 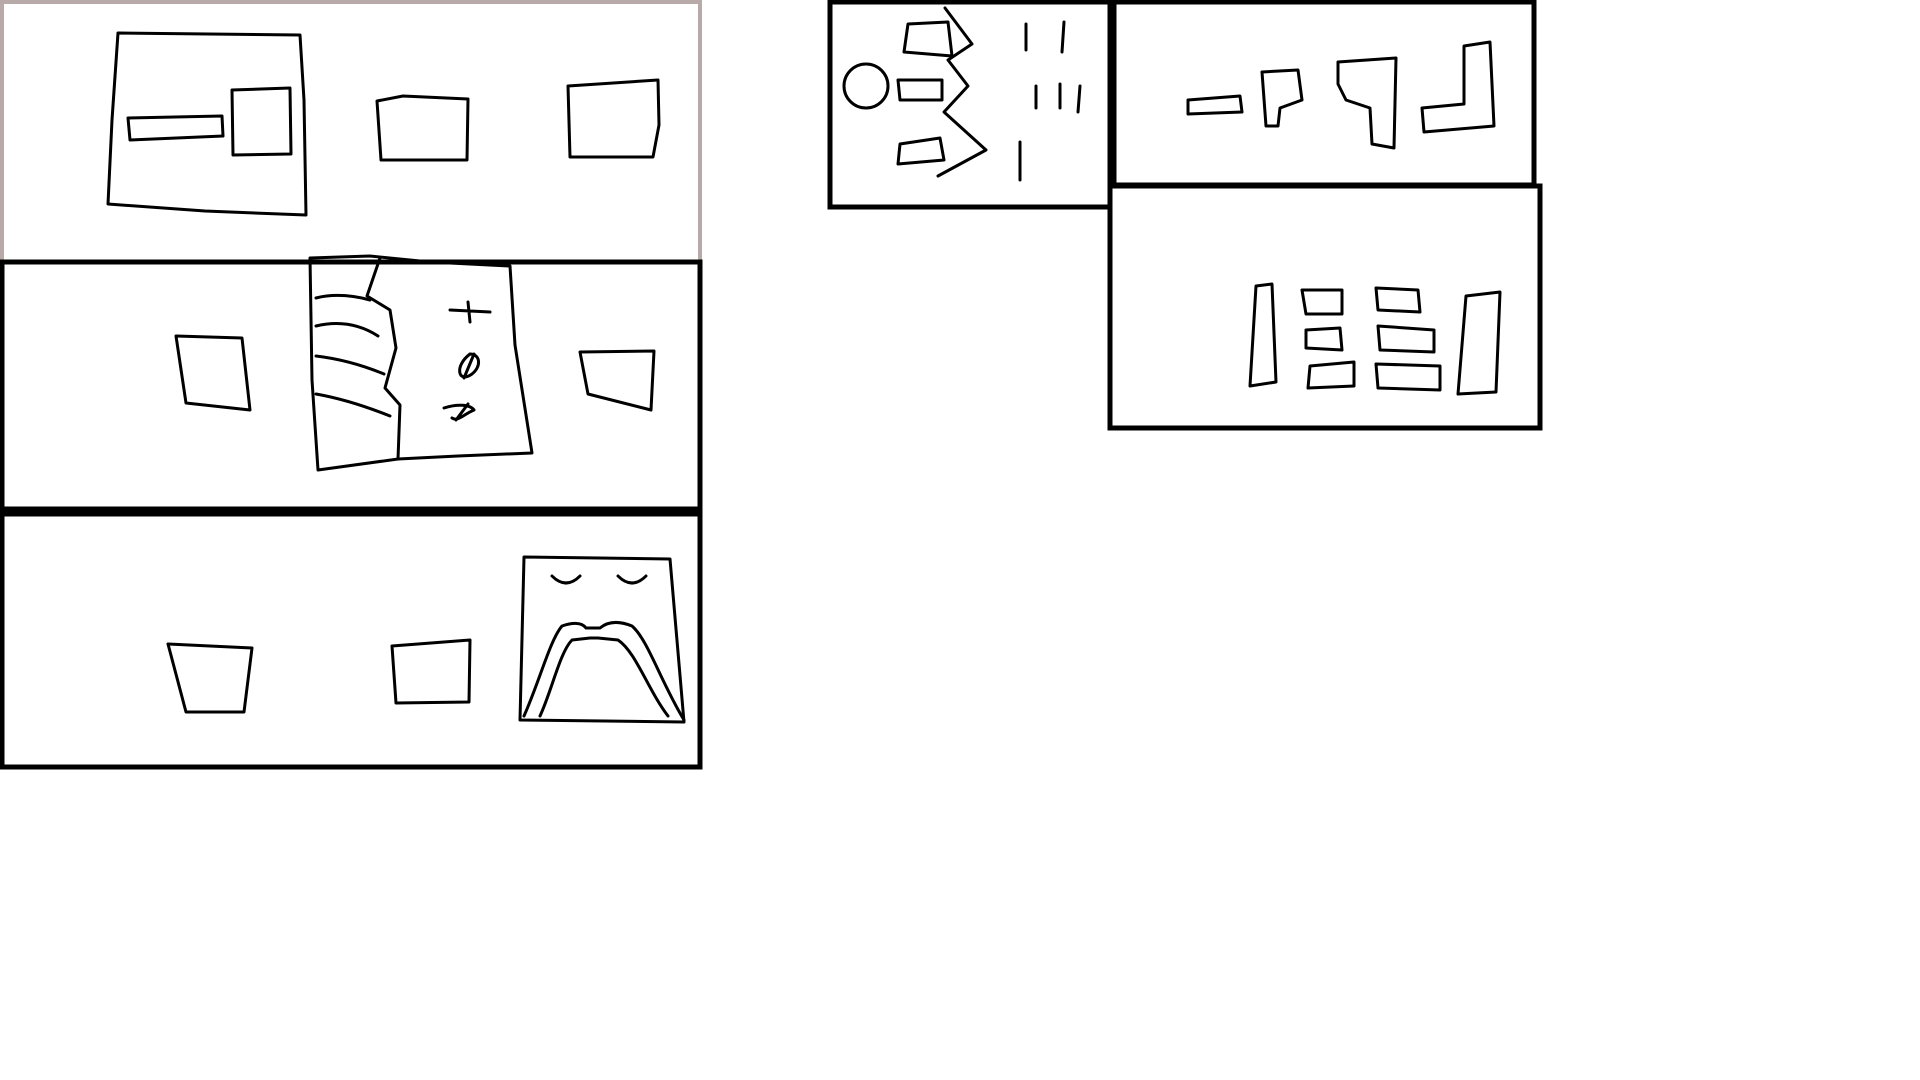 I want to click on arch-outer, so click(x=604, y=671).